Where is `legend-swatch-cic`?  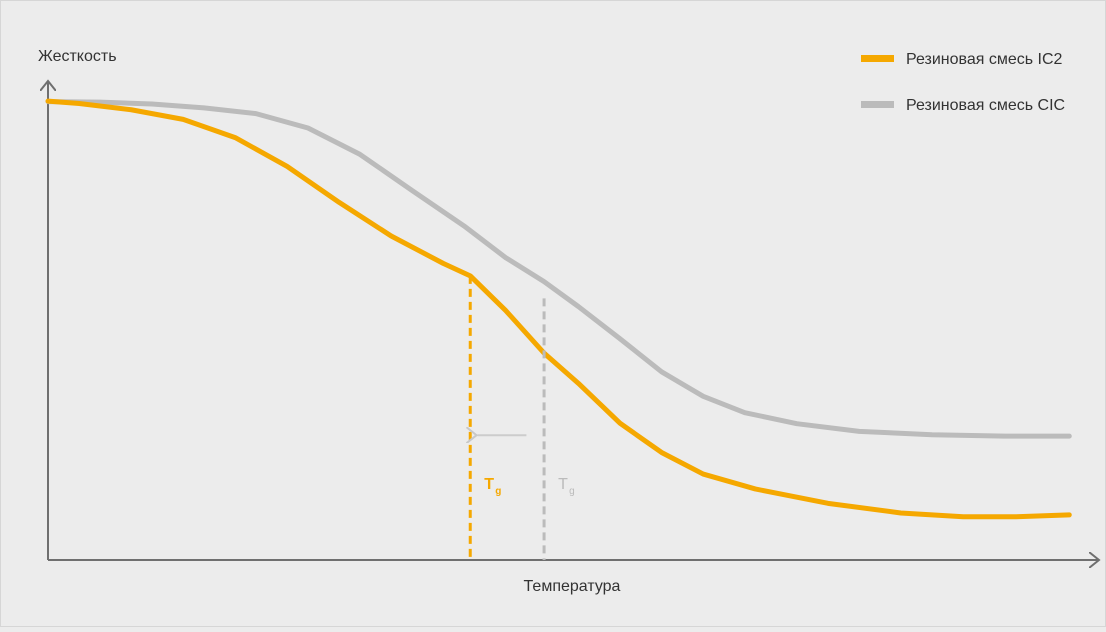
legend-swatch-cic is located at coordinates (877, 104).